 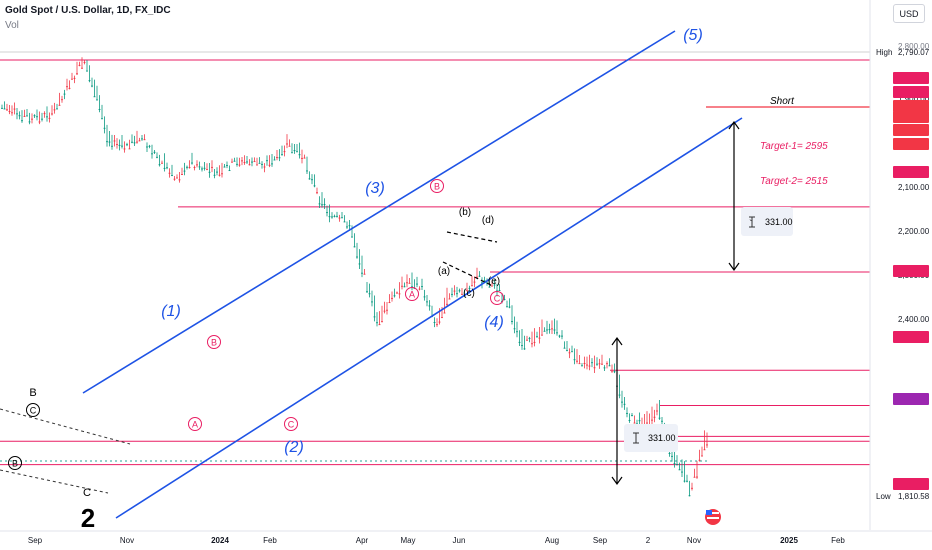 I want to click on x-tick-label: Sep, so click(x=600, y=540).